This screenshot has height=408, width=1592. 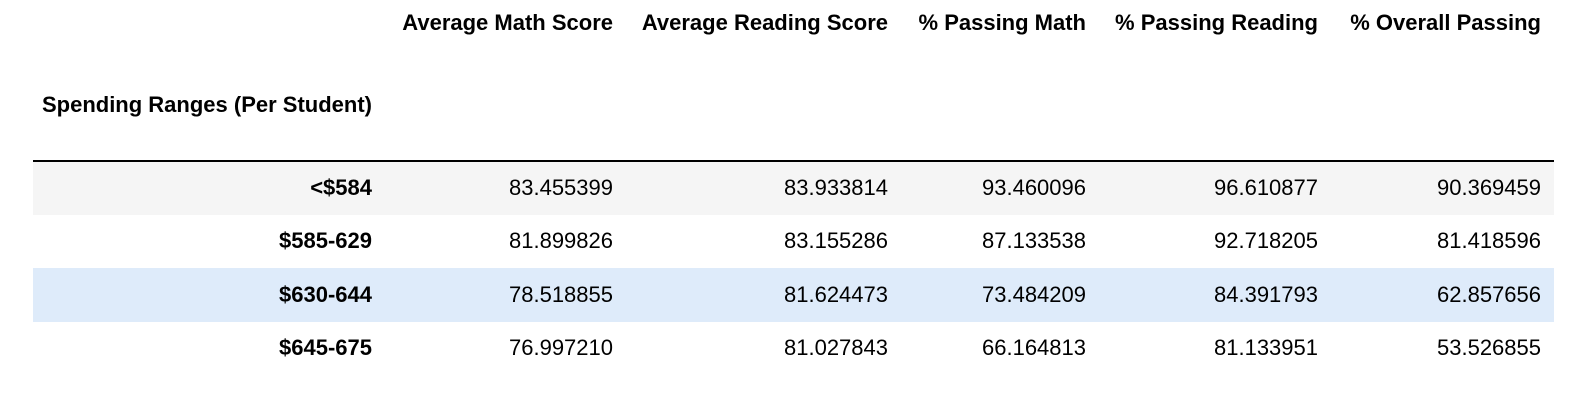 What do you see at coordinates (341, 188) in the screenshot?
I see `row-label: <$584` at bounding box center [341, 188].